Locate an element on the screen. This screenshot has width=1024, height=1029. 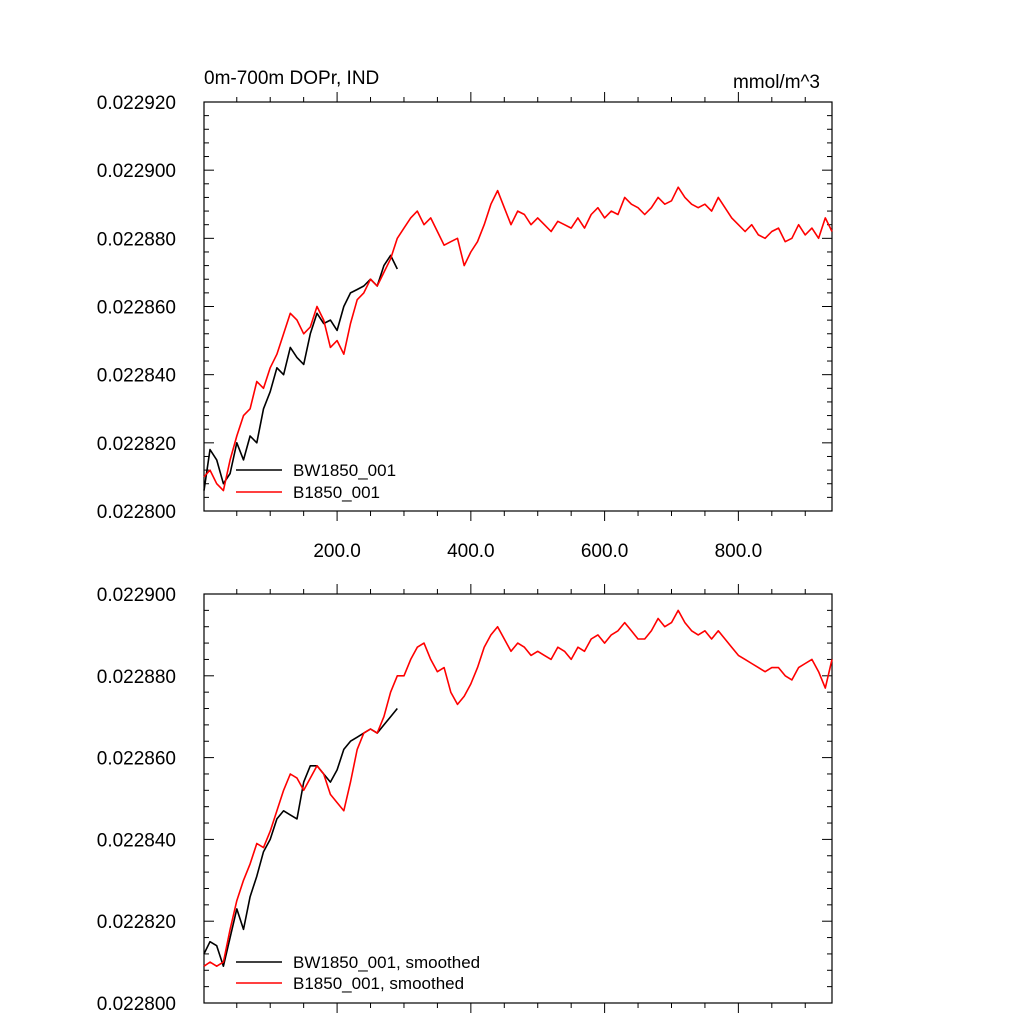
legend-label: B1850_001 is located at coordinates (336, 492).